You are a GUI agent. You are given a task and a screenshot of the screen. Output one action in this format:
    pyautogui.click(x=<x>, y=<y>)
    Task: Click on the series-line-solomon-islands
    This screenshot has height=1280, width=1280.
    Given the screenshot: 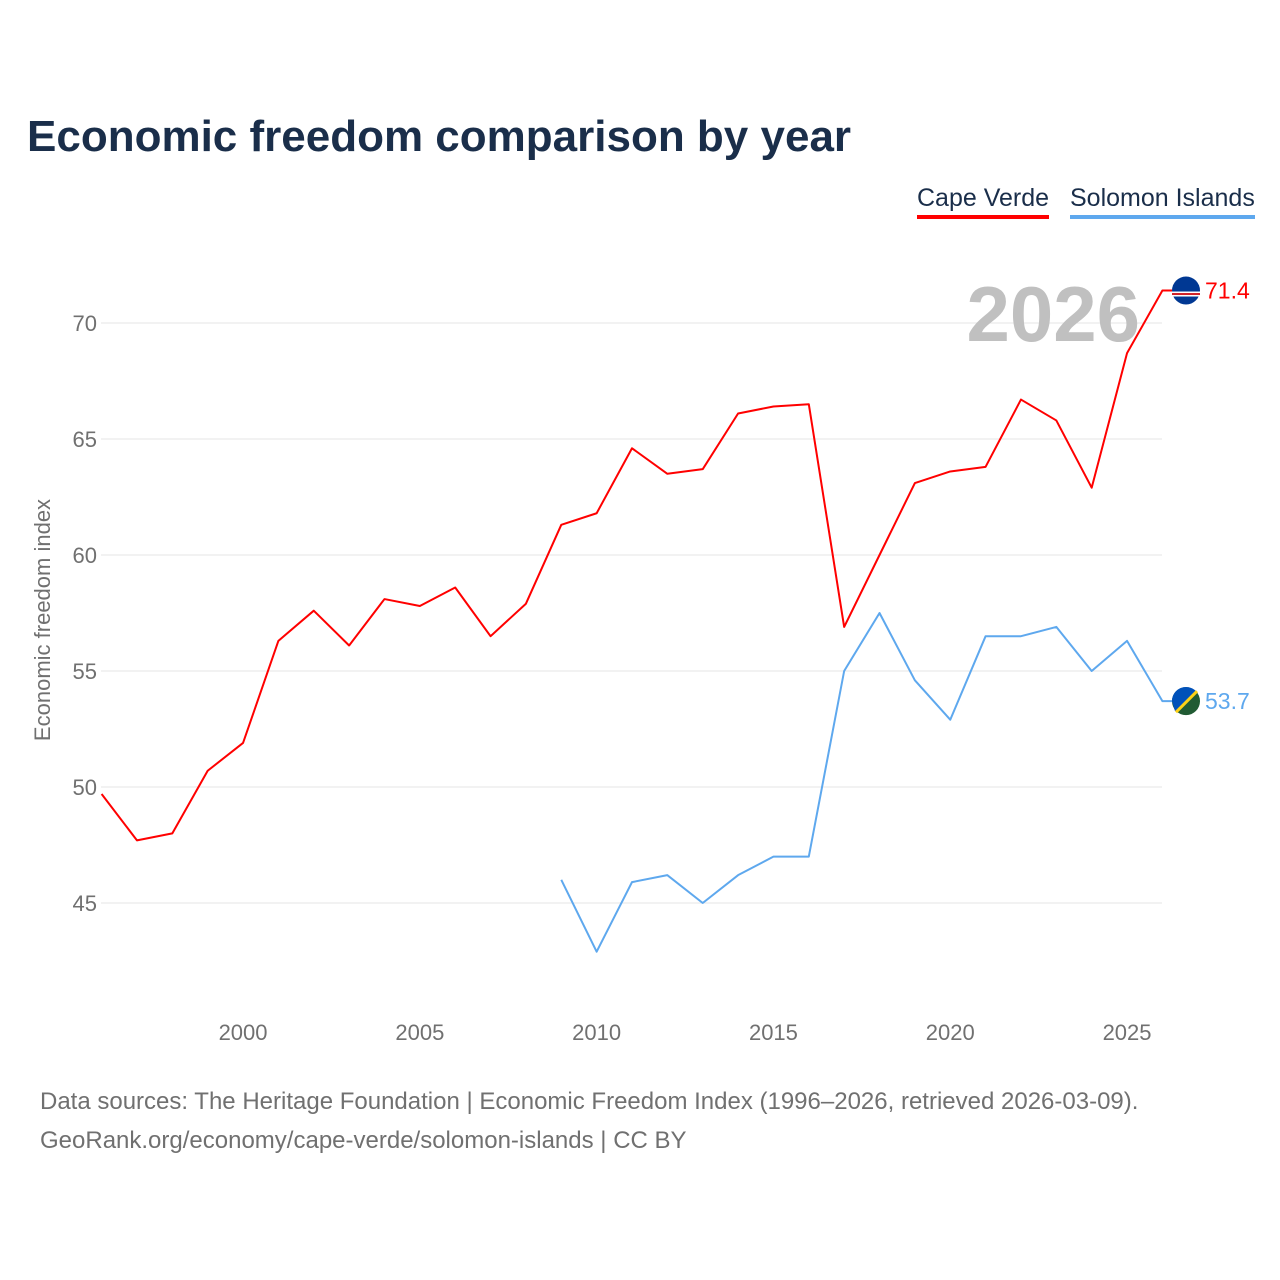 What is the action you would take?
    pyautogui.click(x=866, y=782)
    